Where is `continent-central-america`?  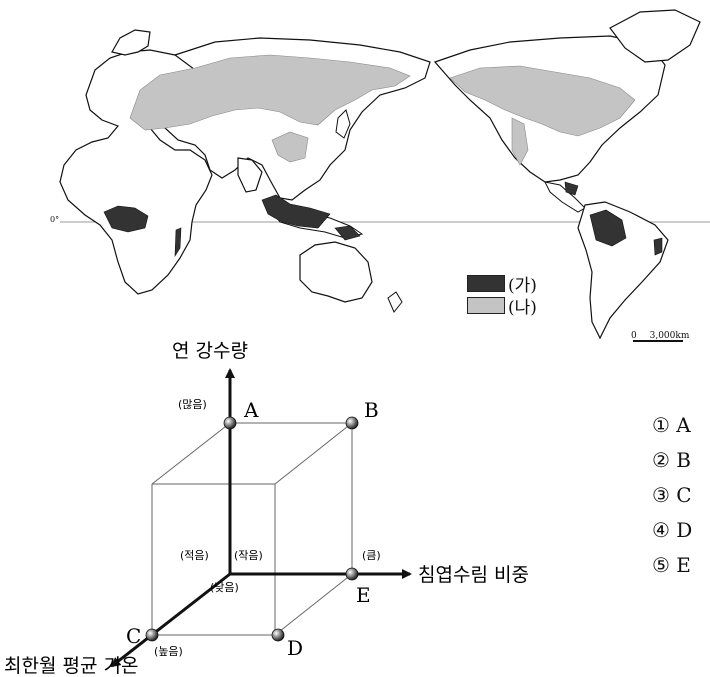 continent-central-america is located at coordinates (565, 197).